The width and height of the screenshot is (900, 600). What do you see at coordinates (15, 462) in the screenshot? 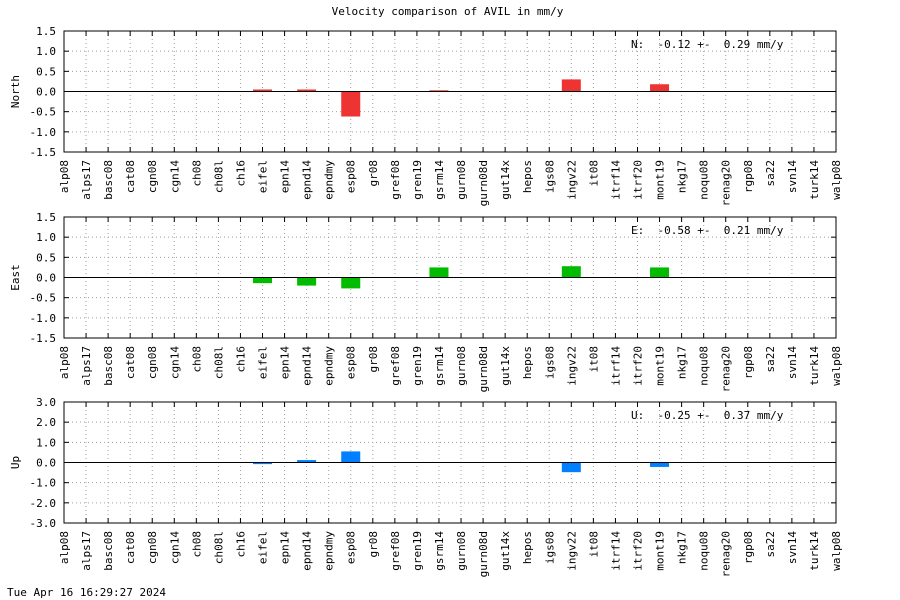
I see `y-axis-label: Up` at bounding box center [15, 462].